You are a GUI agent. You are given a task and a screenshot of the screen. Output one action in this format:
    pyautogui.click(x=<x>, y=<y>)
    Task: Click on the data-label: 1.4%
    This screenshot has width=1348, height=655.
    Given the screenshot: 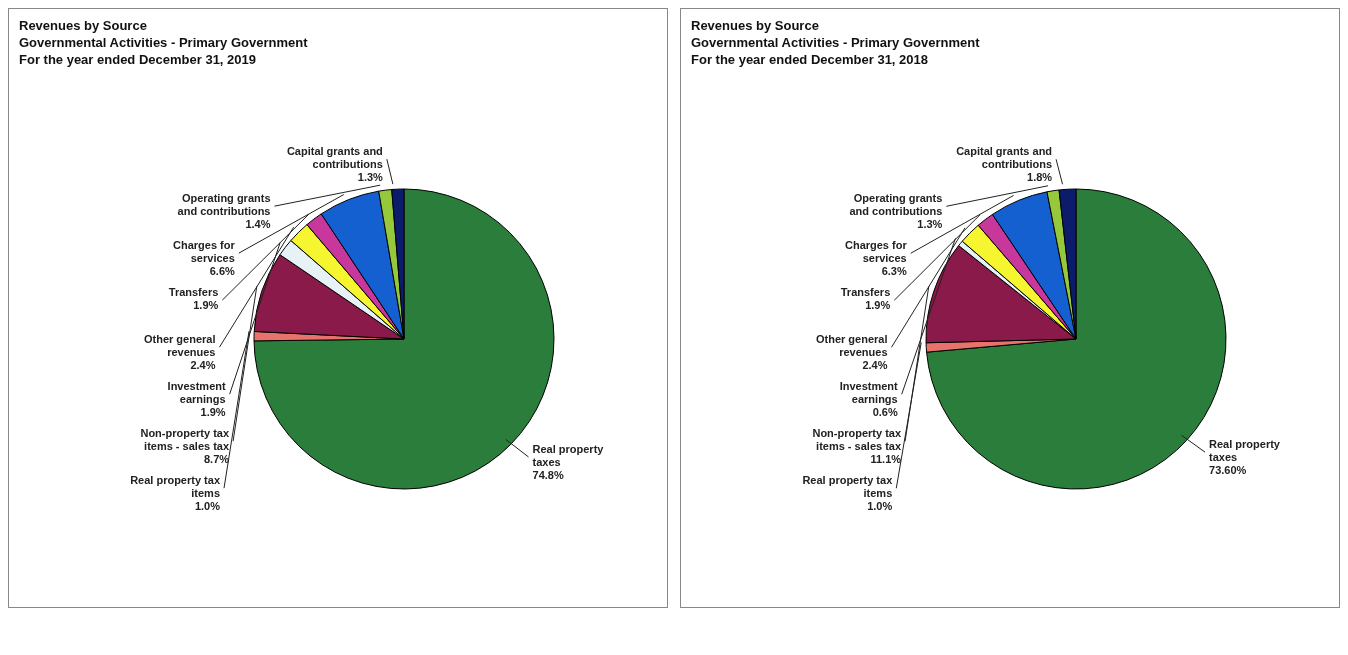 What is the action you would take?
    pyautogui.click(x=258, y=224)
    